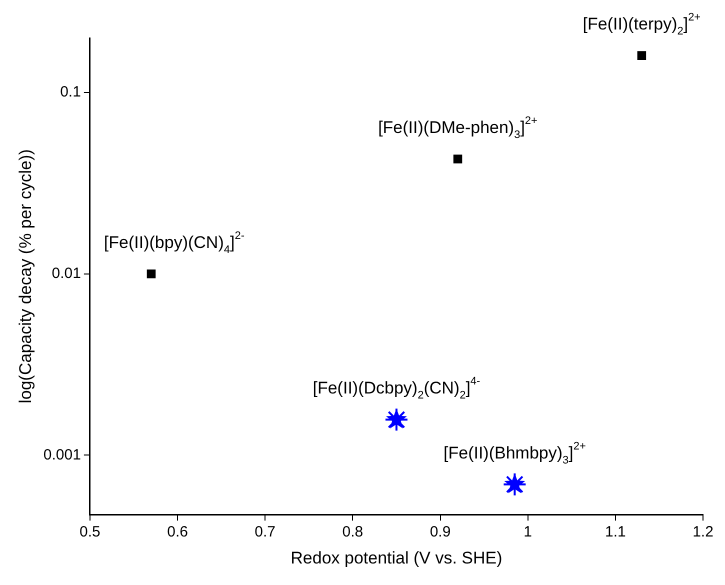 This screenshot has width=725, height=585. I want to click on x-tick-label: 0.9, so click(440, 532).